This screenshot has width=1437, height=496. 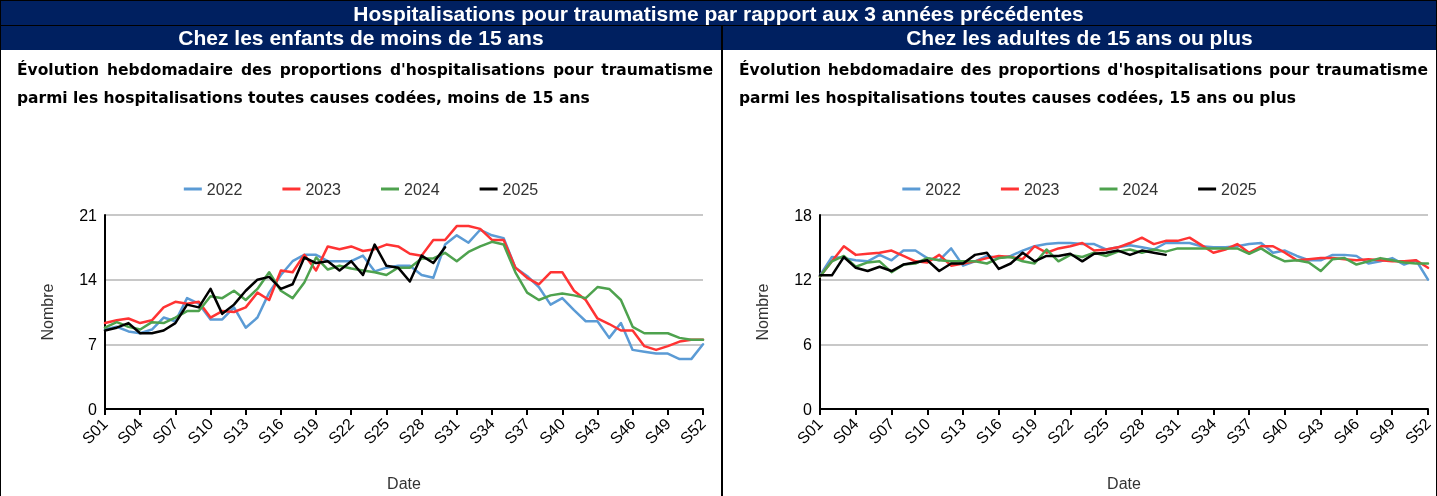 What do you see at coordinates (365, 84) in the screenshot?
I see `chart-subtitle: Évolution hebdomadaire des proportions d'hospitalisations pour traumatisme parmi les hospitalisations toutes causes codées, moins de 15 ans` at bounding box center [365, 84].